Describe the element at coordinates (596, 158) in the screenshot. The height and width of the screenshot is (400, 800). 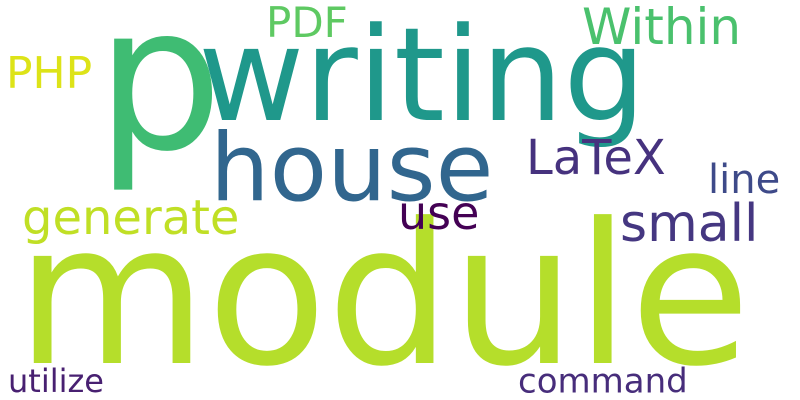
I see `word-latex: LaTeX` at that location.